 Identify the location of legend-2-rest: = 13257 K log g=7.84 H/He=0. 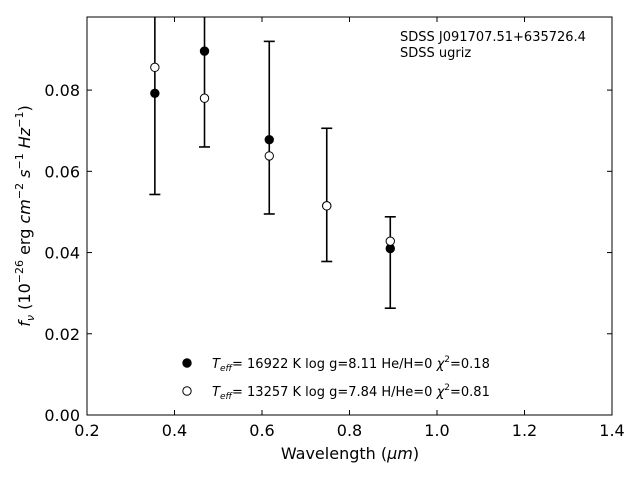
(334, 392).